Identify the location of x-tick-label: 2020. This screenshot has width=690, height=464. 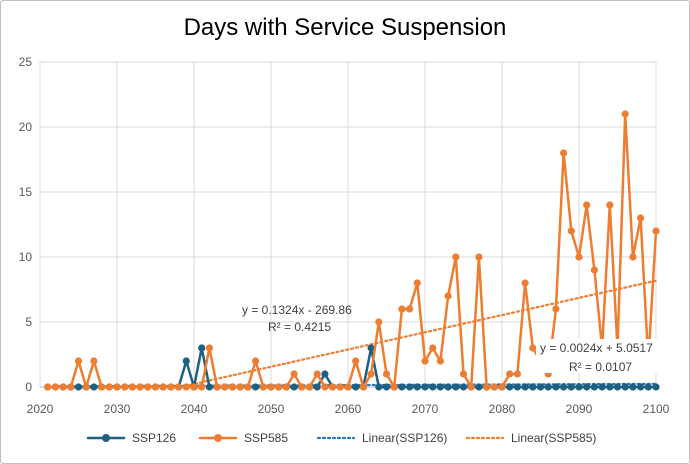
(40, 409).